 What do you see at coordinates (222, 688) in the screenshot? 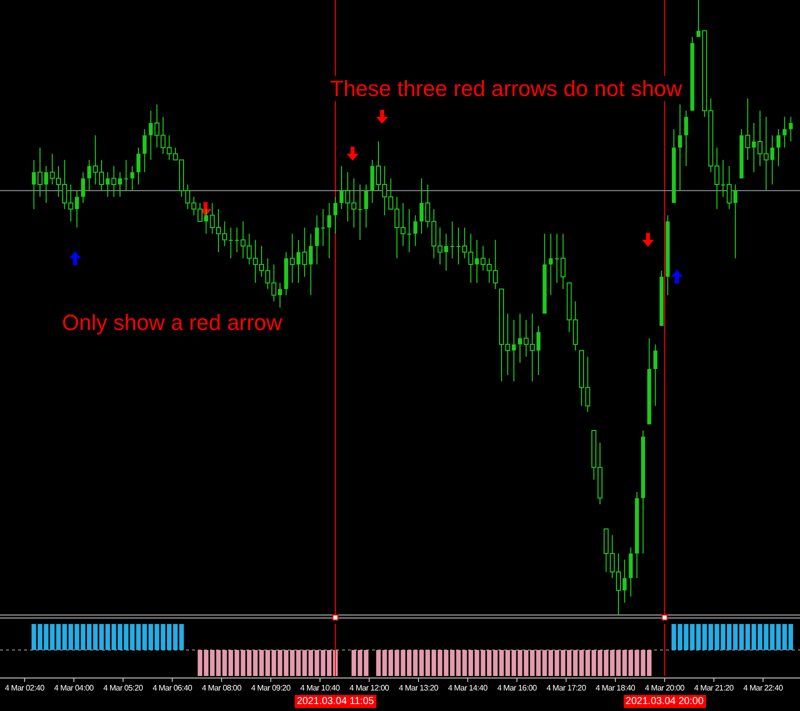
I see `x-tick-label: 4 Mar 08:00` at bounding box center [222, 688].